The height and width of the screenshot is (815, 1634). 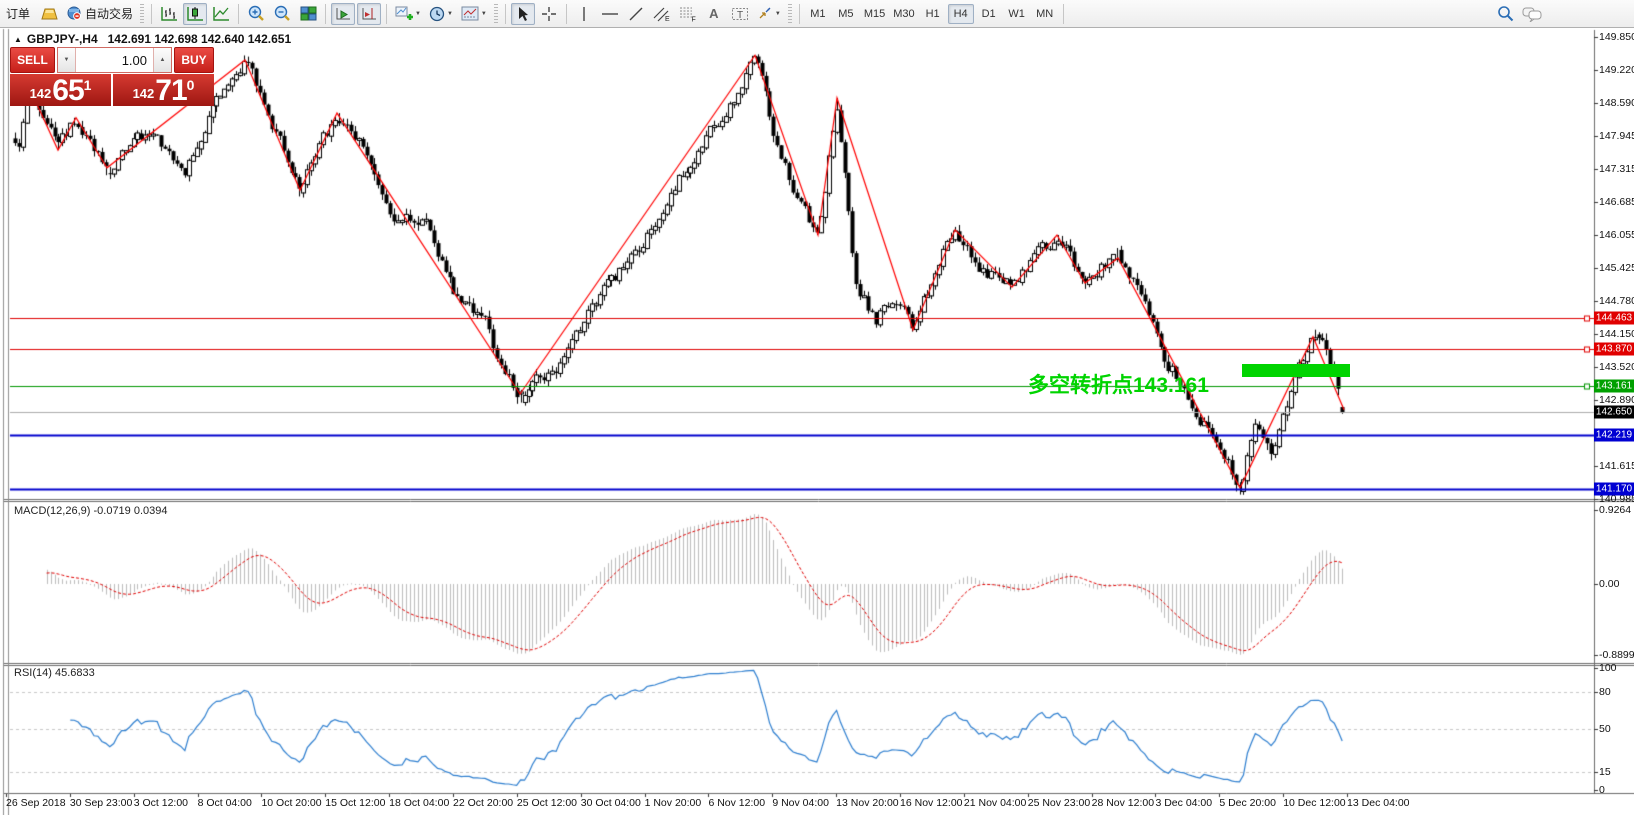 I want to click on time-axis-tick: 25 Nov 23:00, so click(x=1059, y=803).